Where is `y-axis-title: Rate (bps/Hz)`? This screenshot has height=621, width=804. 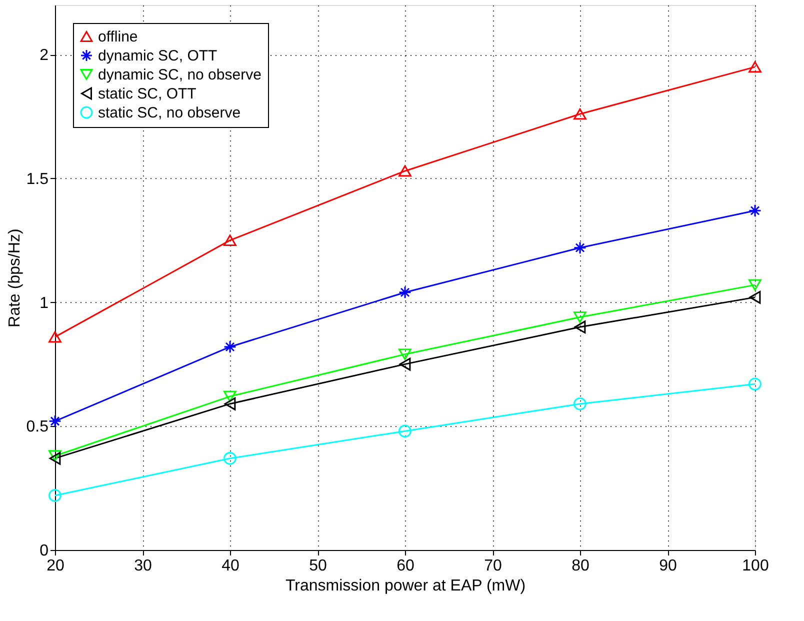
y-axis-title: Rate (bps/Hz) is located at coordinates (15, 278).